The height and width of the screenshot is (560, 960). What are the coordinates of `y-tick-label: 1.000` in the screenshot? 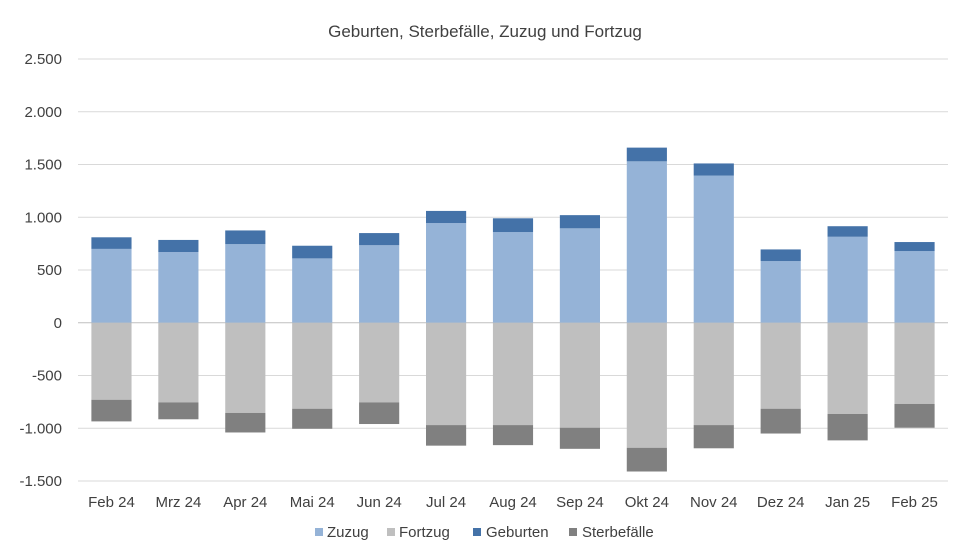 It's located at (43, 217).